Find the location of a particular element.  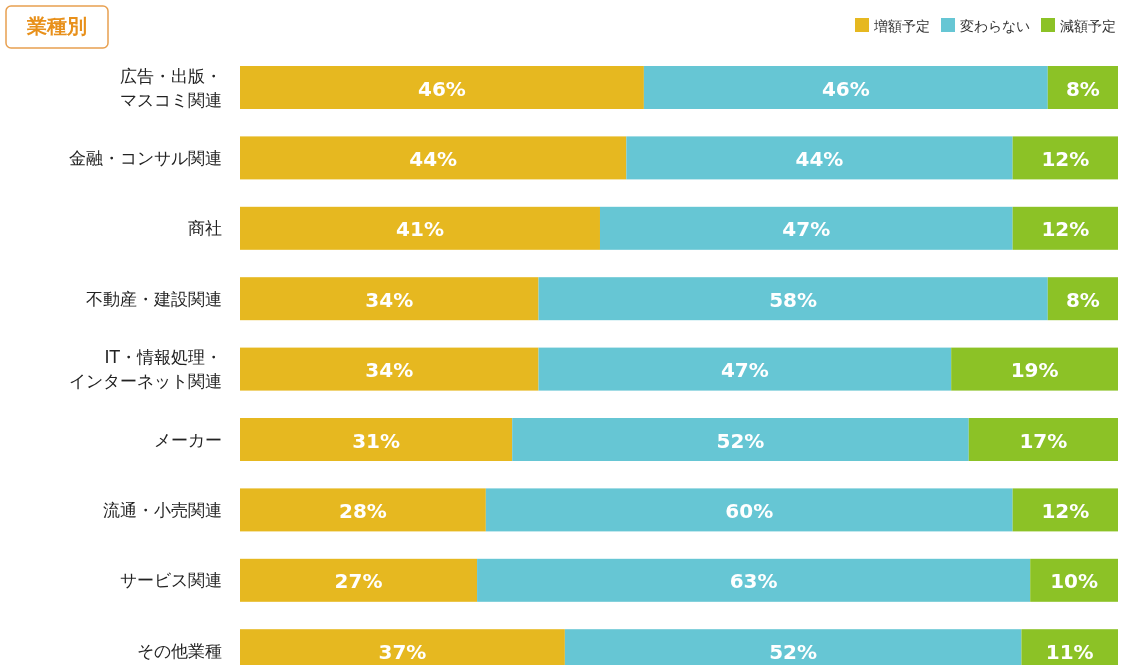

data-label: 60% is located at coordinates (749, 510).